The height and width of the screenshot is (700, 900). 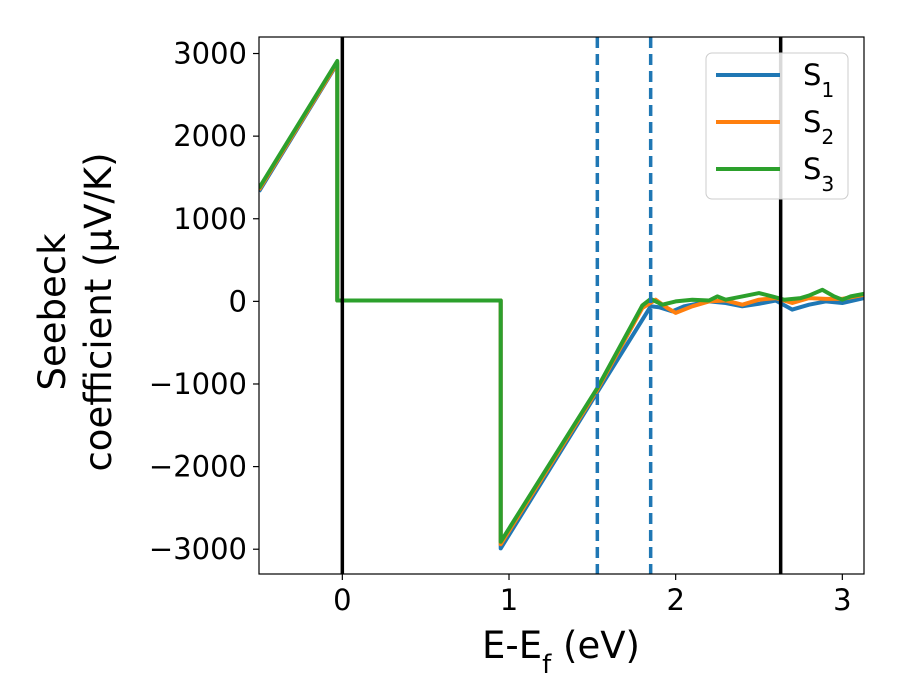 I want to click on legend-label-2: S2, so click(x=818, y=127).